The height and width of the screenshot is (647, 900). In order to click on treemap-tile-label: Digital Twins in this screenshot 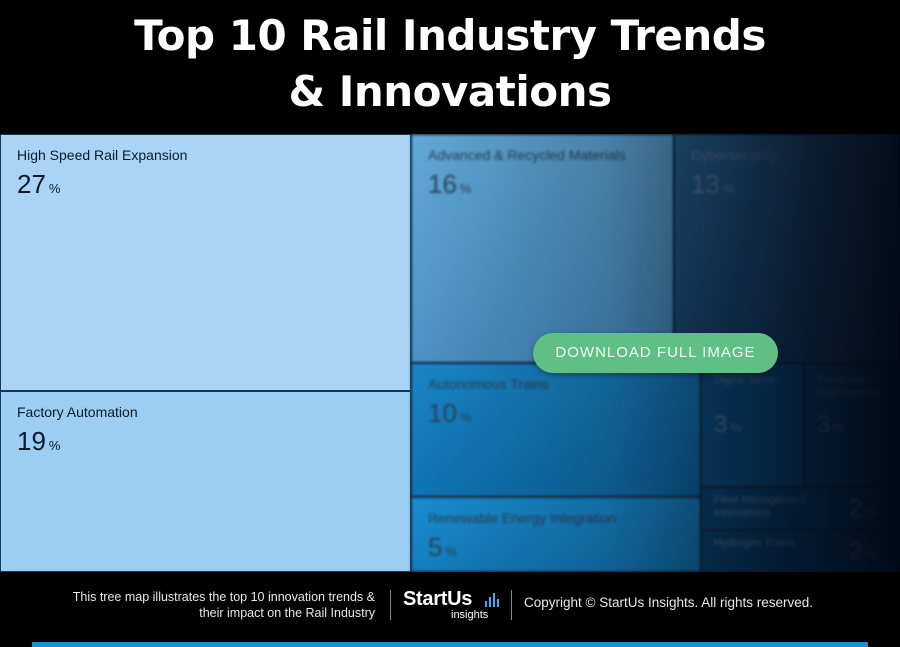, I will do `click(745, 380)`.